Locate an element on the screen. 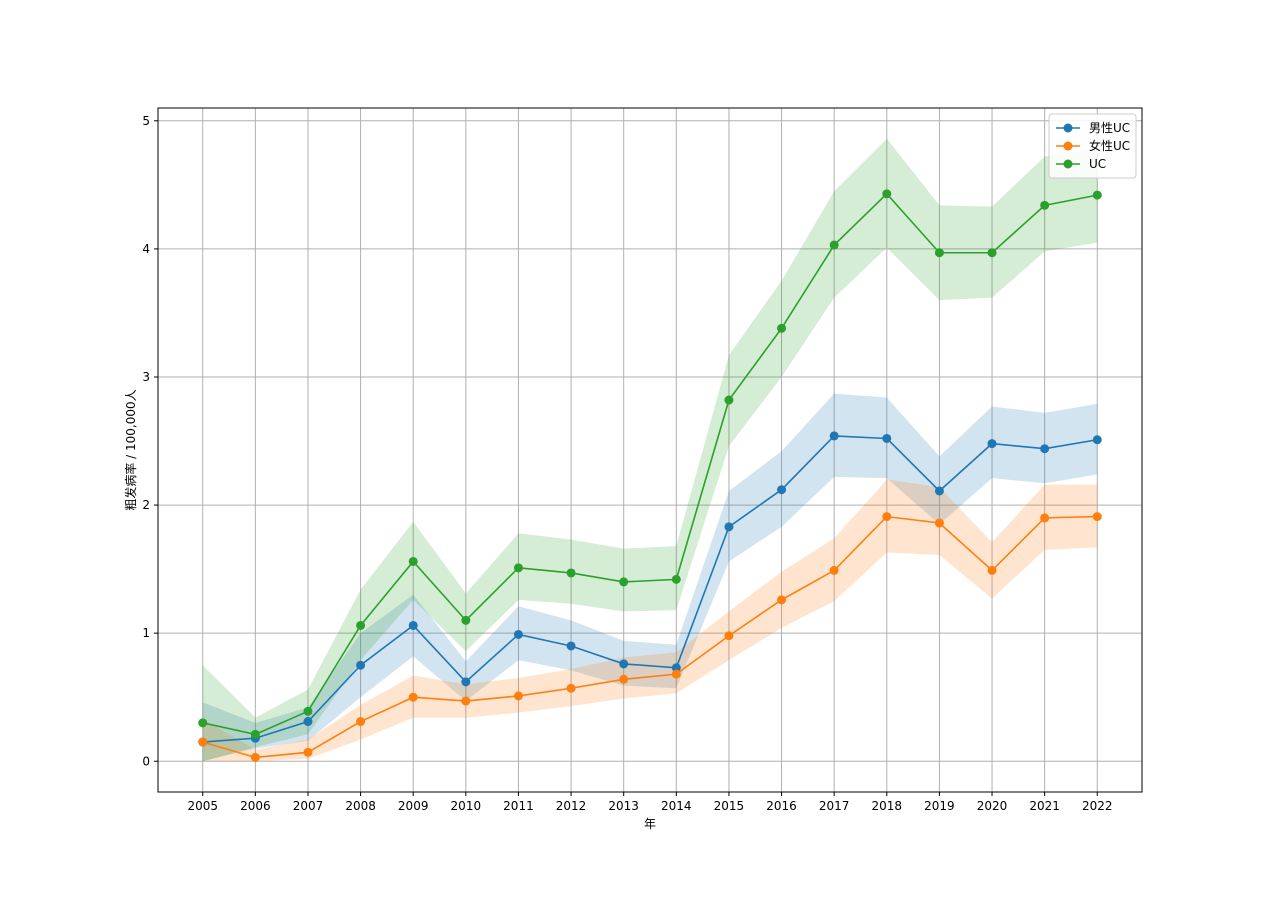 This screenshot has width=1269, height=906. y-axis-ticks: 0 1 2 3 4 5 is located at coordinates (150, 441).